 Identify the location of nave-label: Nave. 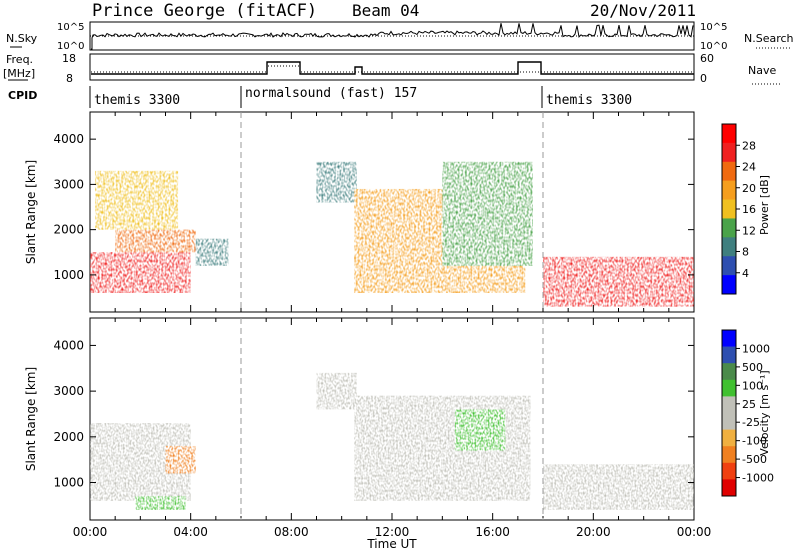
(762, 70).